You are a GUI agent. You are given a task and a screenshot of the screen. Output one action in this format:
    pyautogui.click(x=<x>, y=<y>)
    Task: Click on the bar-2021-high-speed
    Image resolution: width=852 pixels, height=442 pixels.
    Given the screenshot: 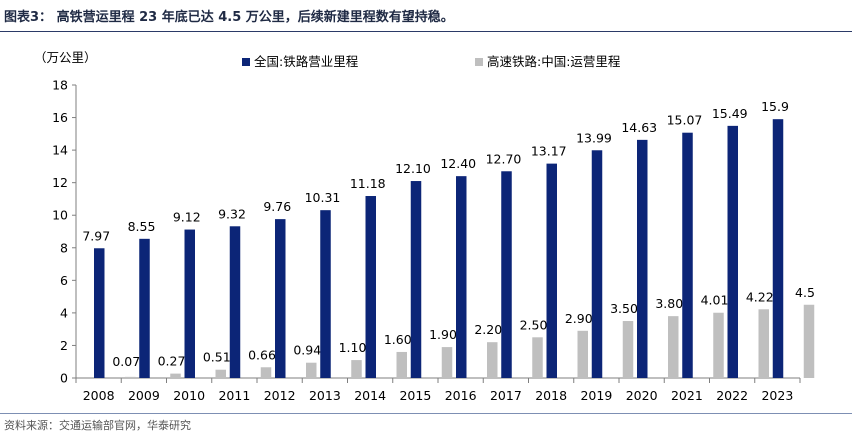 What is the action you would take?
    pyautogui.click(x=718, y=345)
    